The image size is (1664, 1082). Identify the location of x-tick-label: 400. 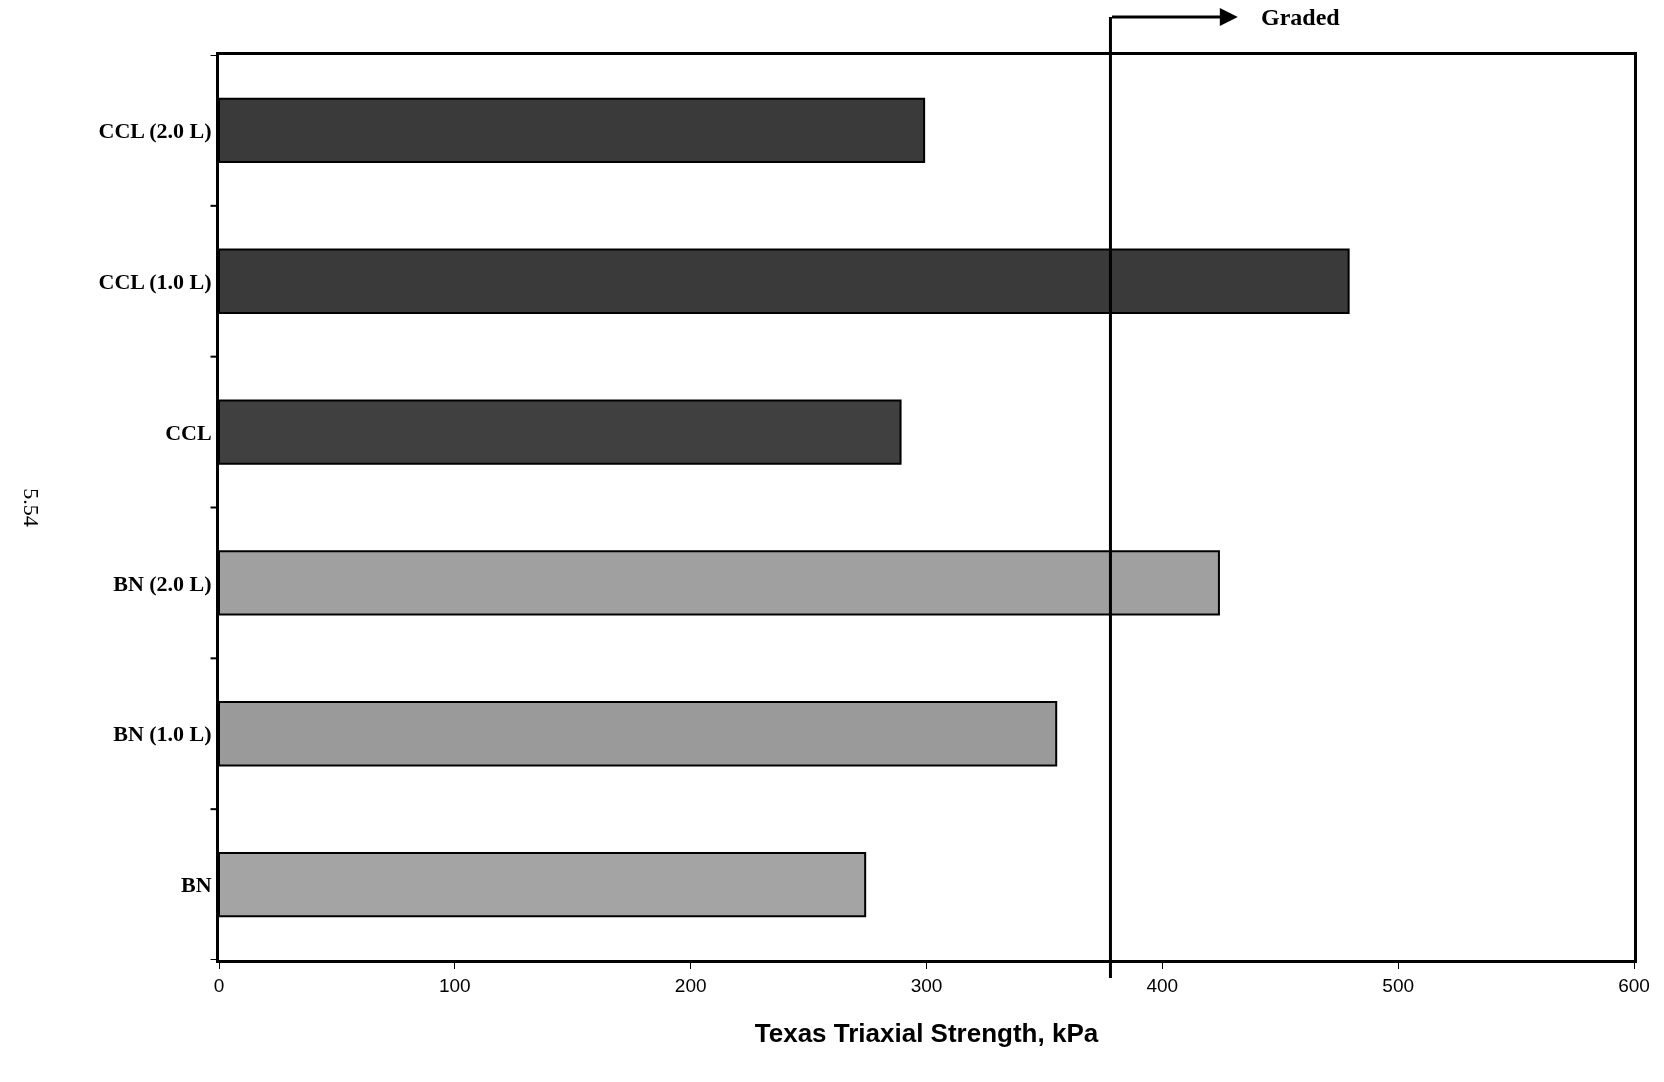
(1162, 985).